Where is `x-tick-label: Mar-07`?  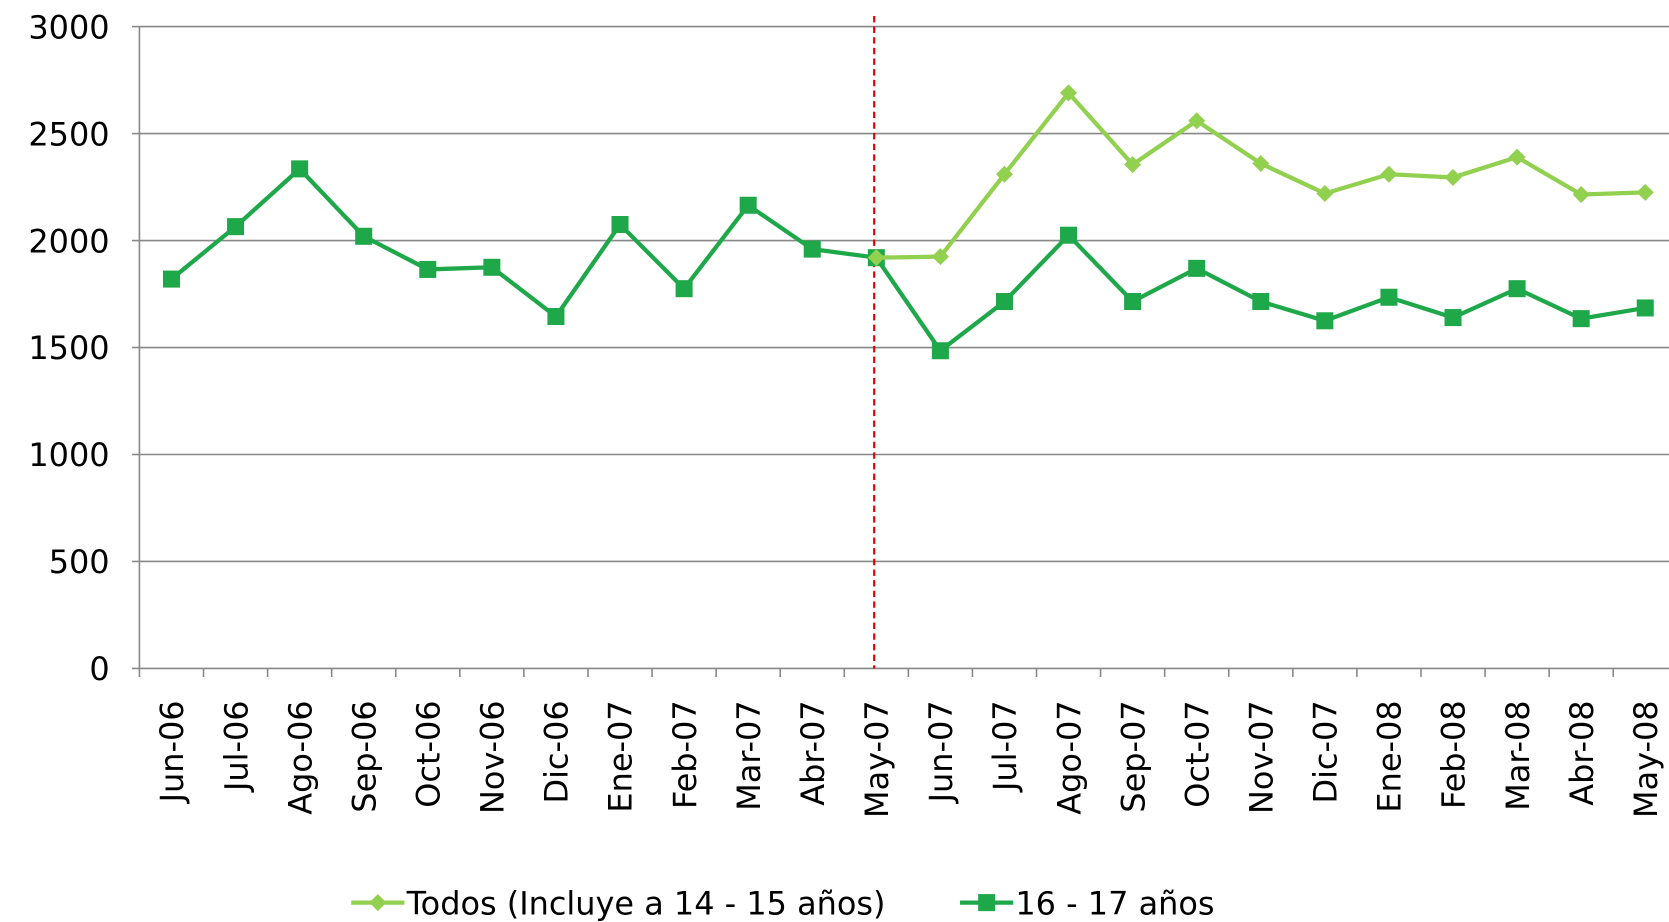
x-tick-label: Mar-07 is located at coordinates (749, 755).